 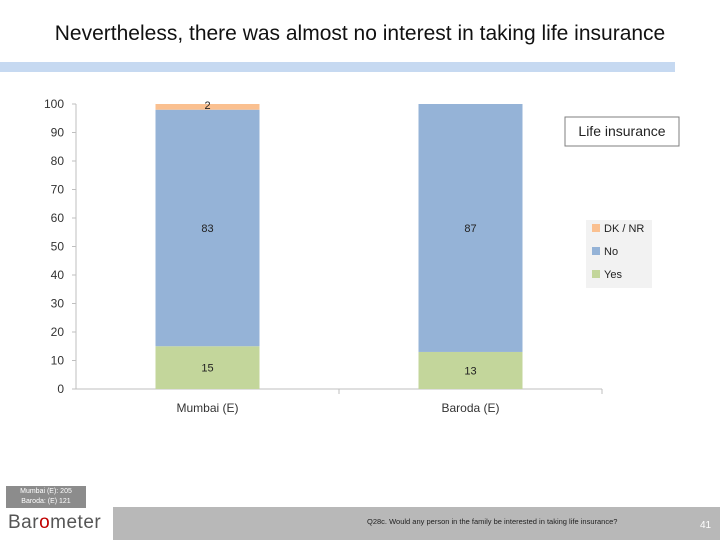 What do you see at coordinates (58, 332) in the screenshot?
I see `y-tick-label: 20` at bounding box center [58, 332].